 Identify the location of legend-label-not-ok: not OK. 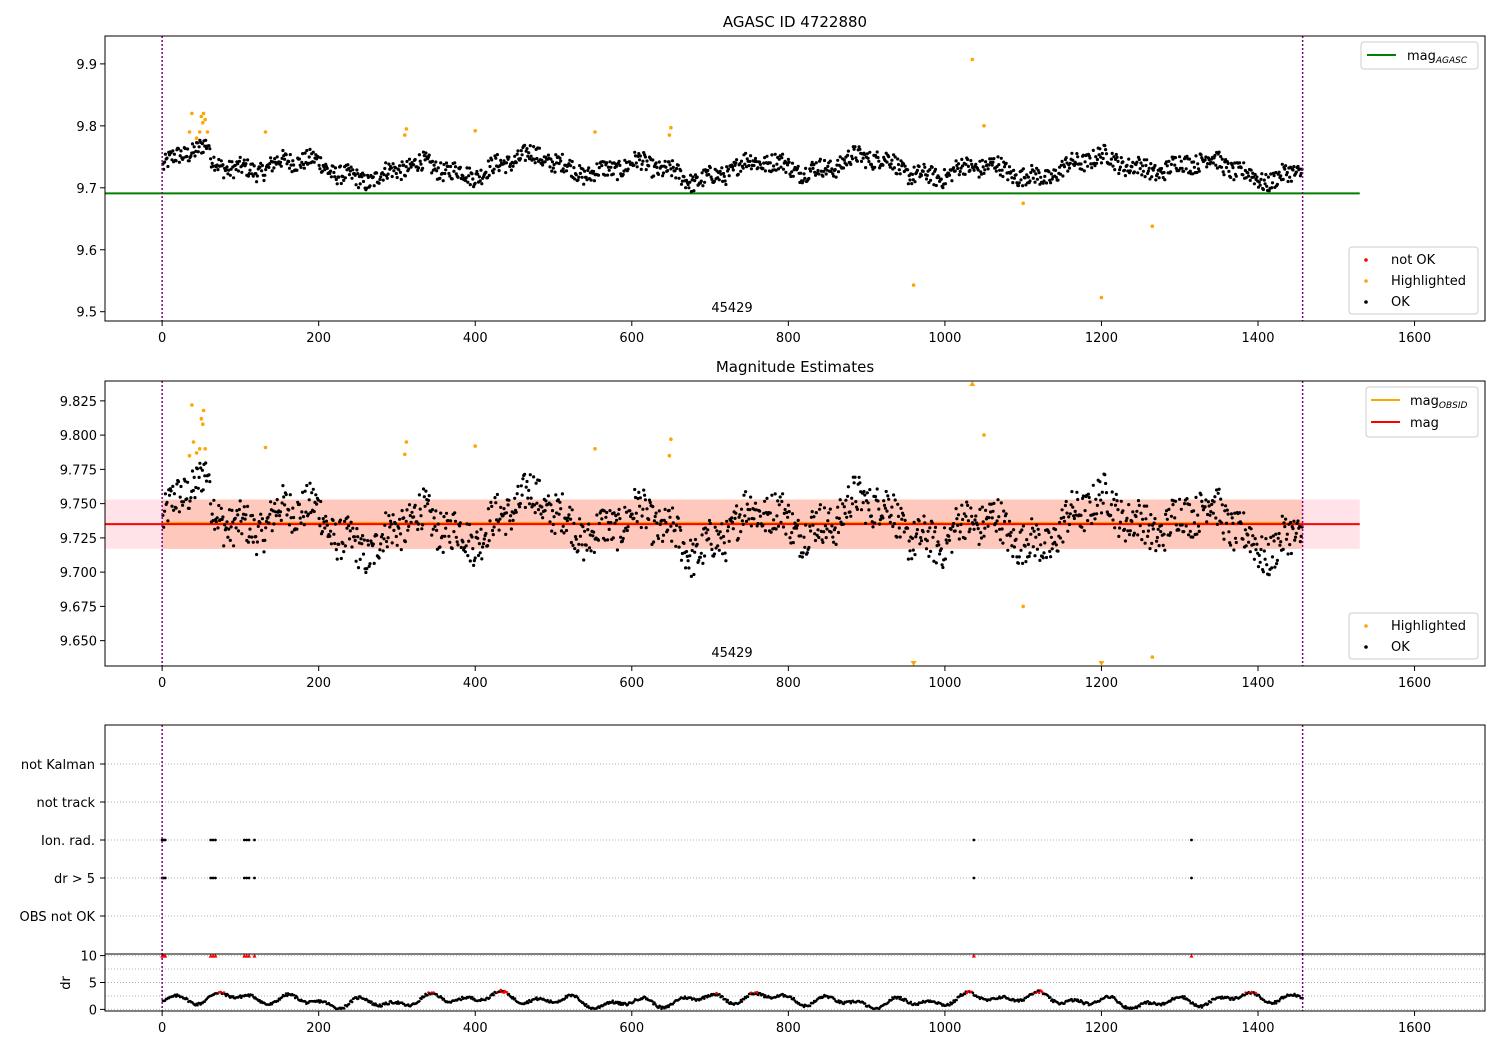
(1413, 260).